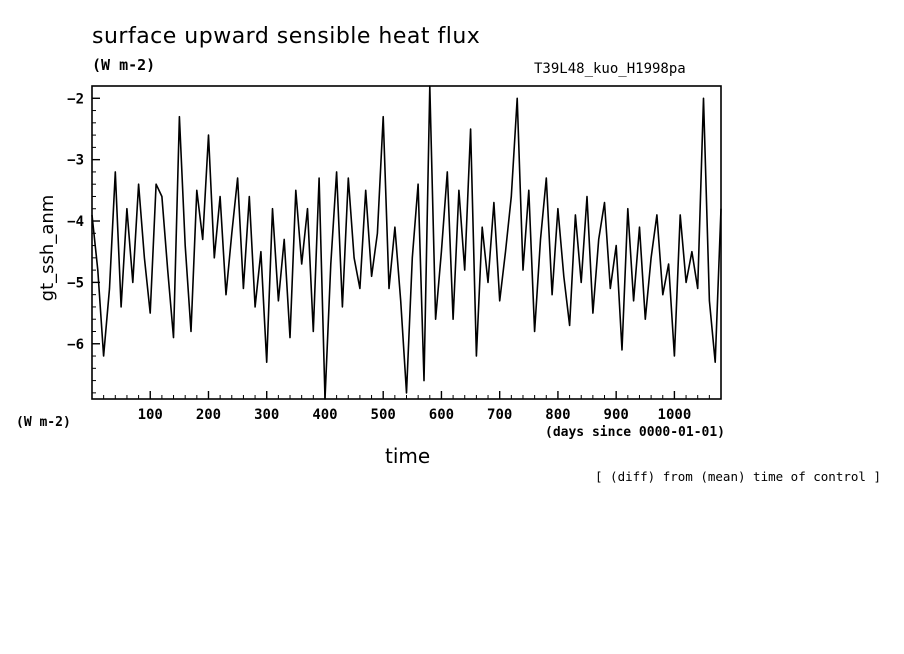 The image size is (904, 654). I want to click on x-tick-label: 500, so click(383, 415).